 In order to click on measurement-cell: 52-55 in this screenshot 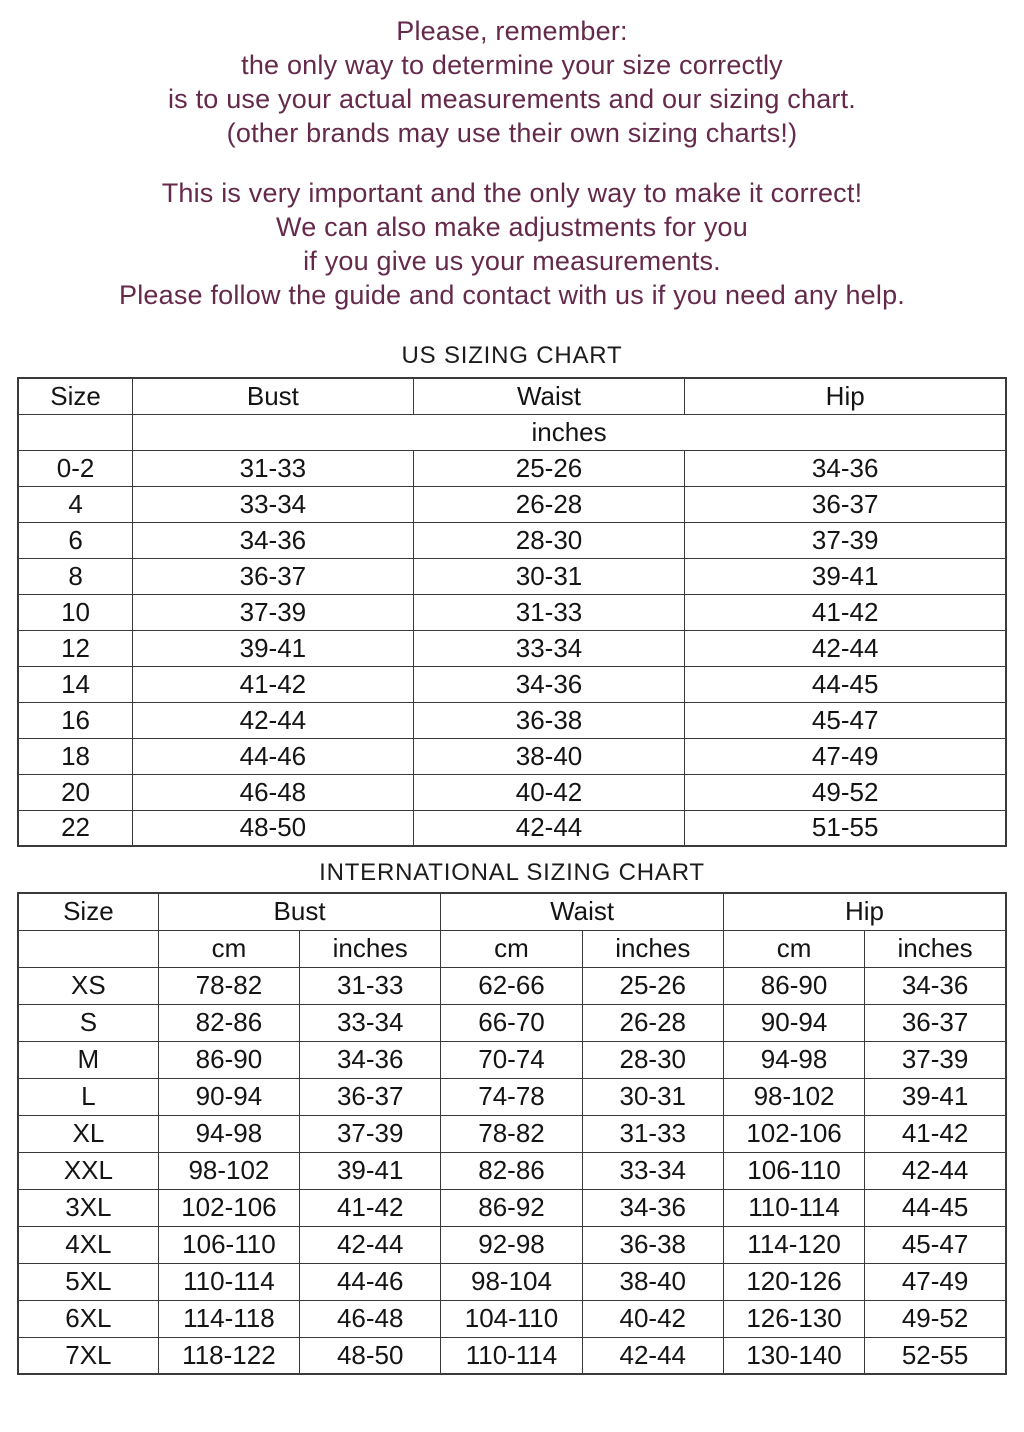, I will do `click(935, 1355)`.